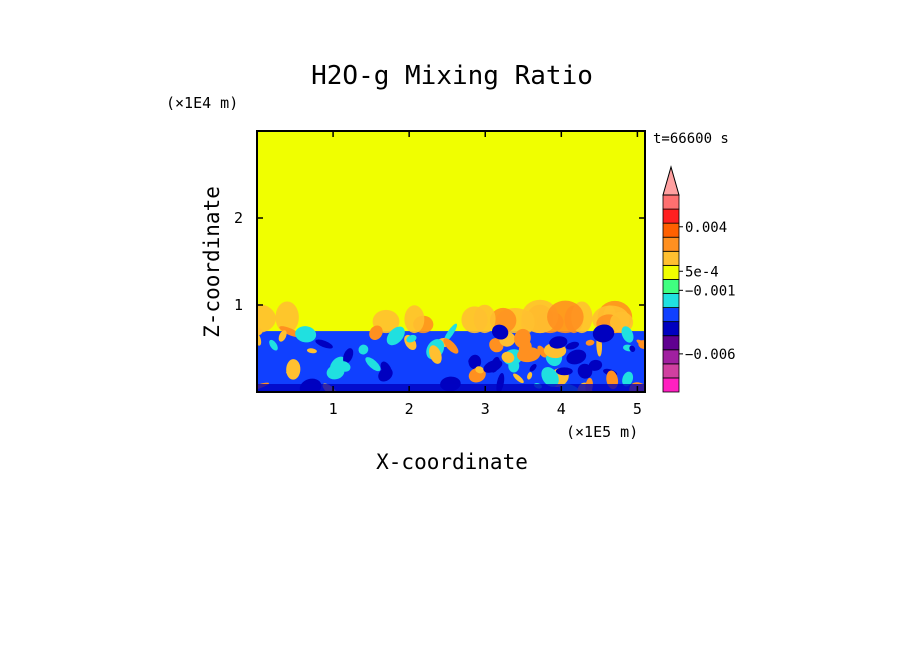 This screenshot has height=654, width=904. I want to click on colorbar-label: 5e-4, so click(702, 272).